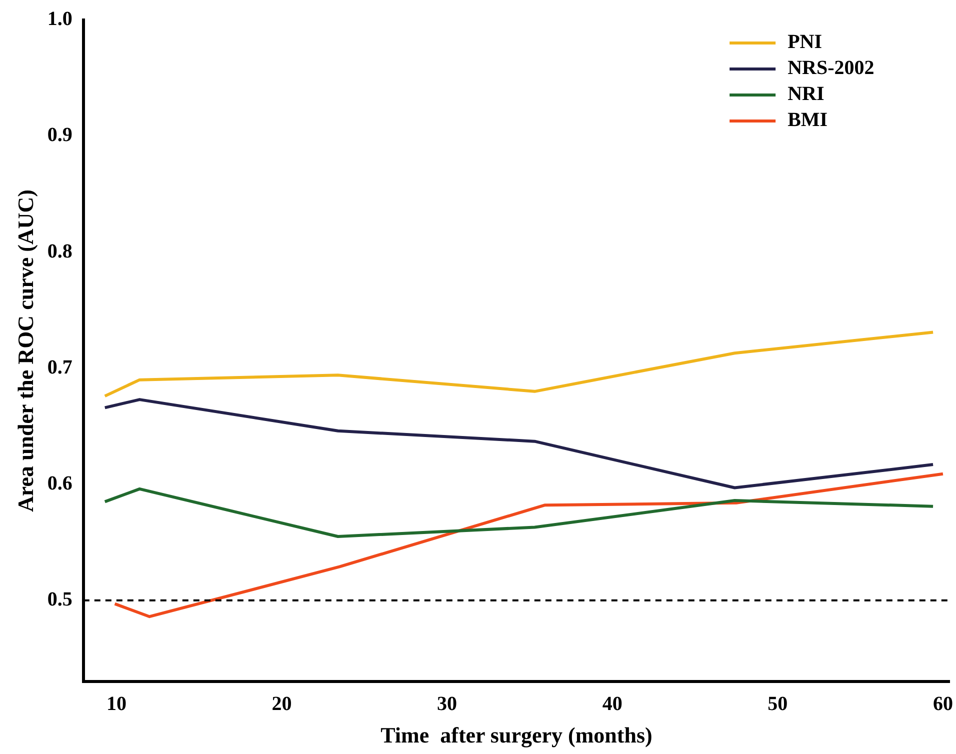 The width and height of the screenshot is (956, 754). Describe the element at coordinates (778, 703) in the screenshot. I see `x-tick-label: 50` at that location.